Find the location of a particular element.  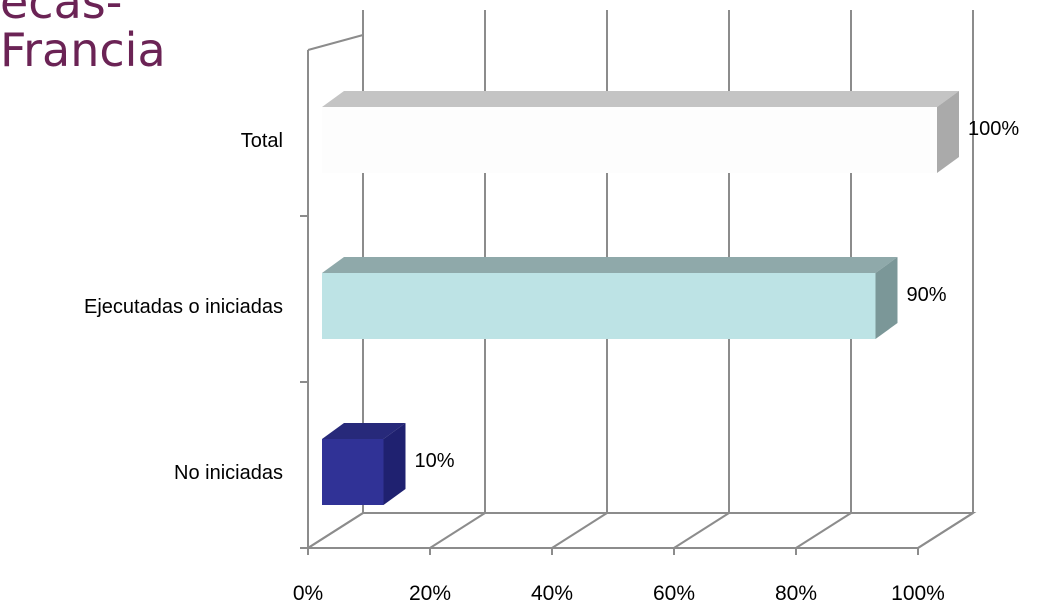

x-tick-label: 20% is located at coordinates (430, 593).